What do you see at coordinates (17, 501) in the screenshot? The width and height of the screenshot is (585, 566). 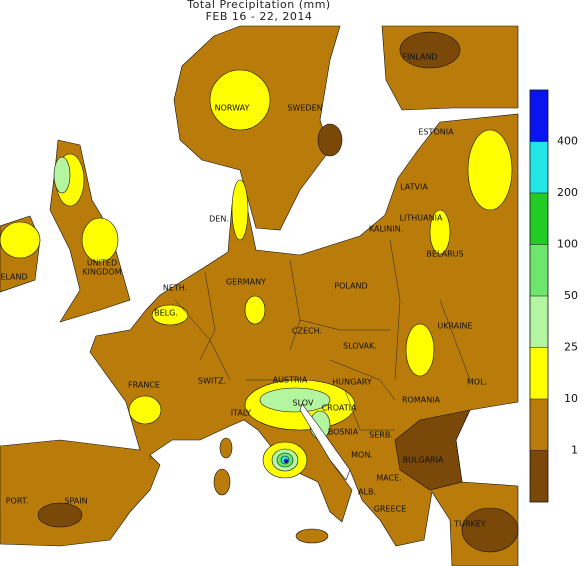 I see `country-label: PORT.` at bounding box center [17, 501].